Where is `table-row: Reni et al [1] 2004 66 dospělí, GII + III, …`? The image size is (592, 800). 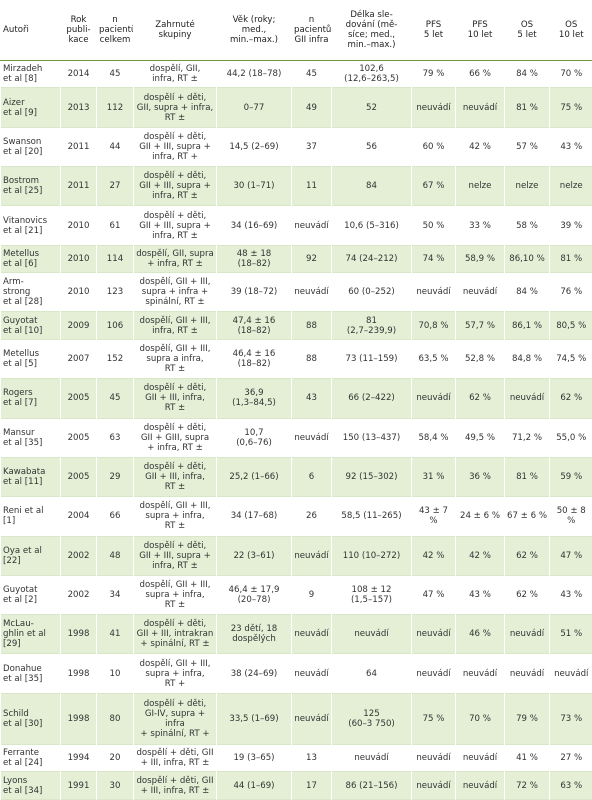
table-row: Reni et al [1] 2004 66 dospělí, GII + III, … is located at coordinates (296, 516).